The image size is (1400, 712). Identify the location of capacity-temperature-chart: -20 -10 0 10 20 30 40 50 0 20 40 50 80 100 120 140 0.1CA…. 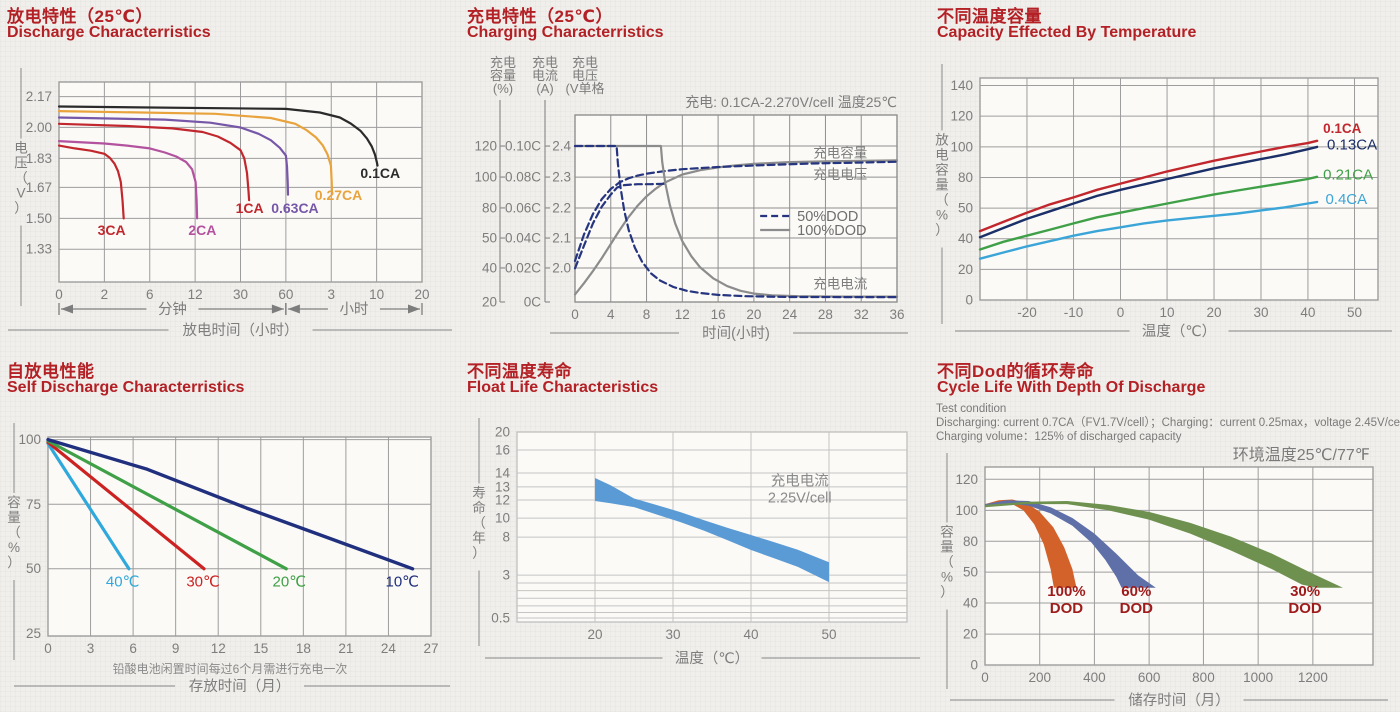
(1163, 202).